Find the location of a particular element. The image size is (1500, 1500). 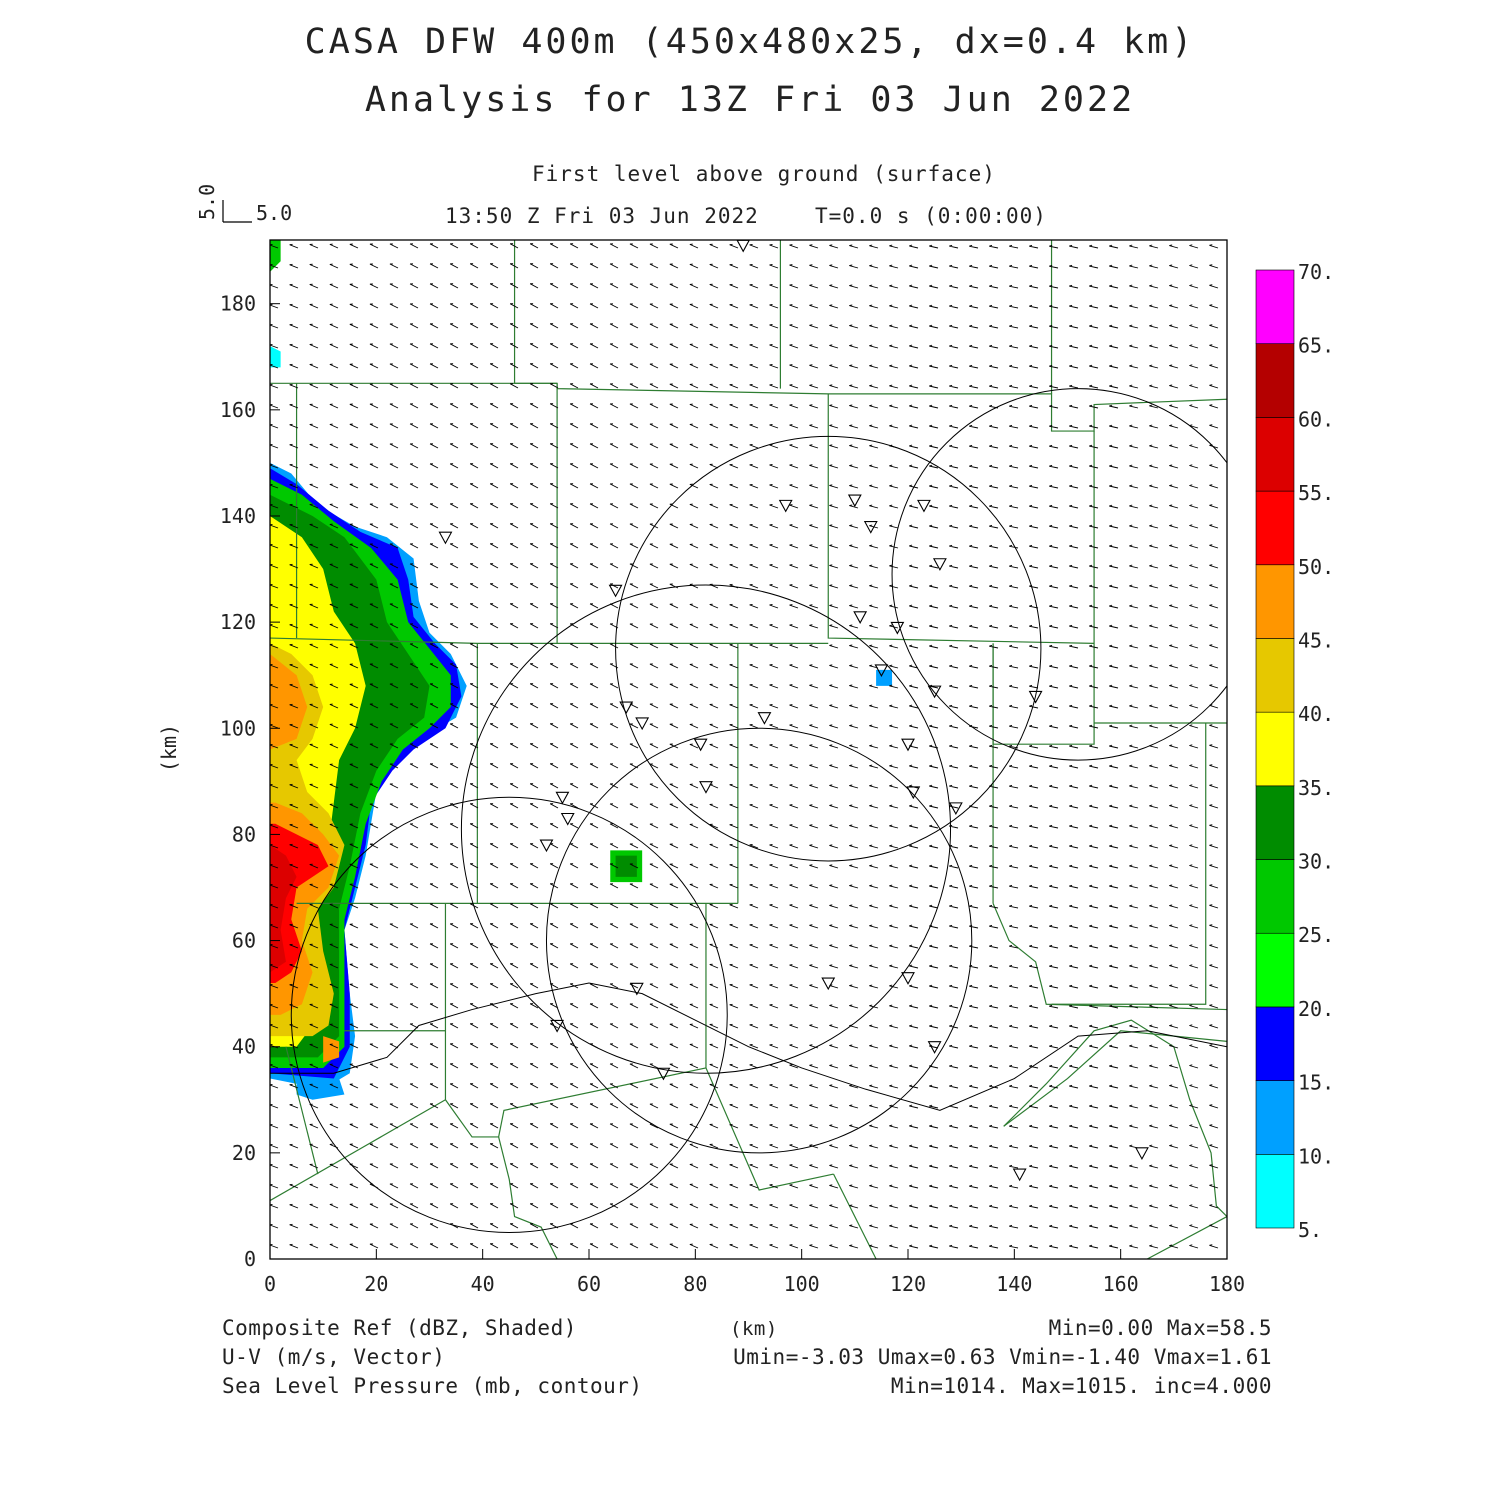

chart-subtitle: Analysis for 13Z Fri 03 Jun 2022 is located at coordinates (750, 100).